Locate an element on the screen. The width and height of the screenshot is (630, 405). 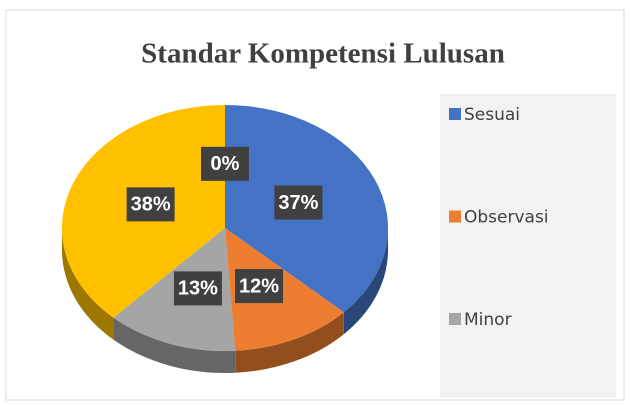
data-label: 37% is located at coordinates (298, 203).